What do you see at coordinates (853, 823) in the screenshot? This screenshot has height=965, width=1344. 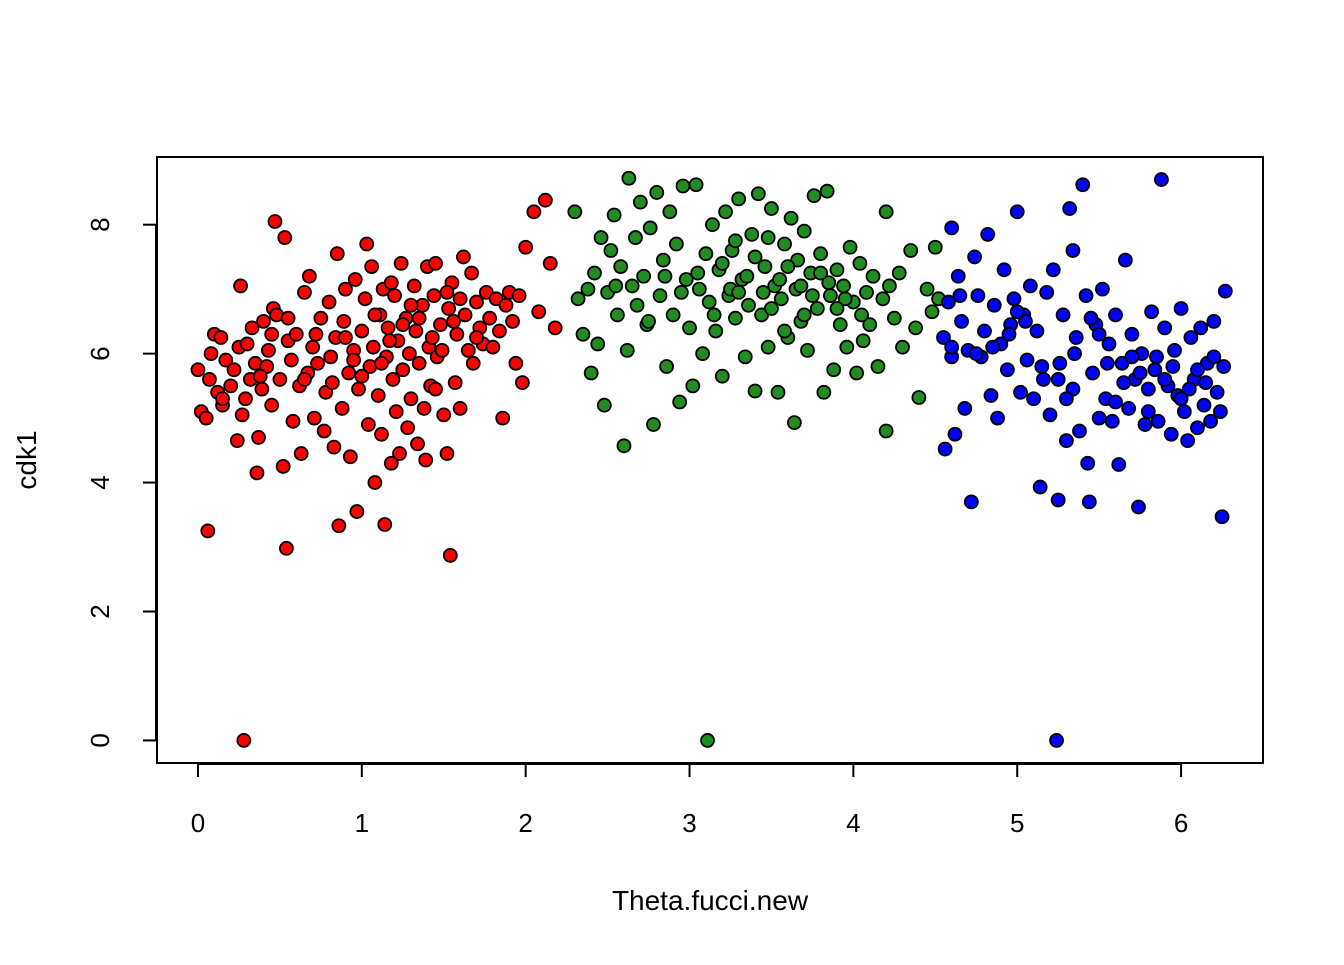 I see `x-tick-label: 4` at bounding box center [853, 823].